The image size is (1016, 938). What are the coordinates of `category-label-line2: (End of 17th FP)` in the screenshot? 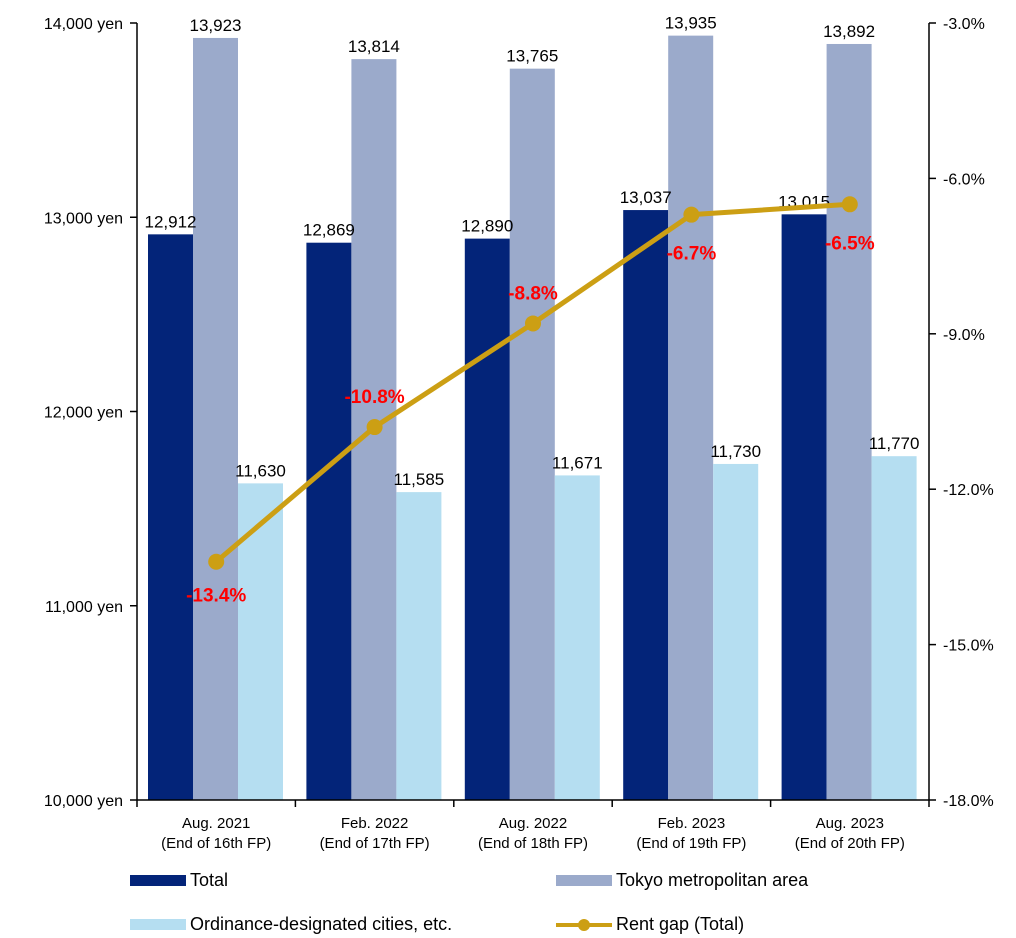 It's located at (375, 843).